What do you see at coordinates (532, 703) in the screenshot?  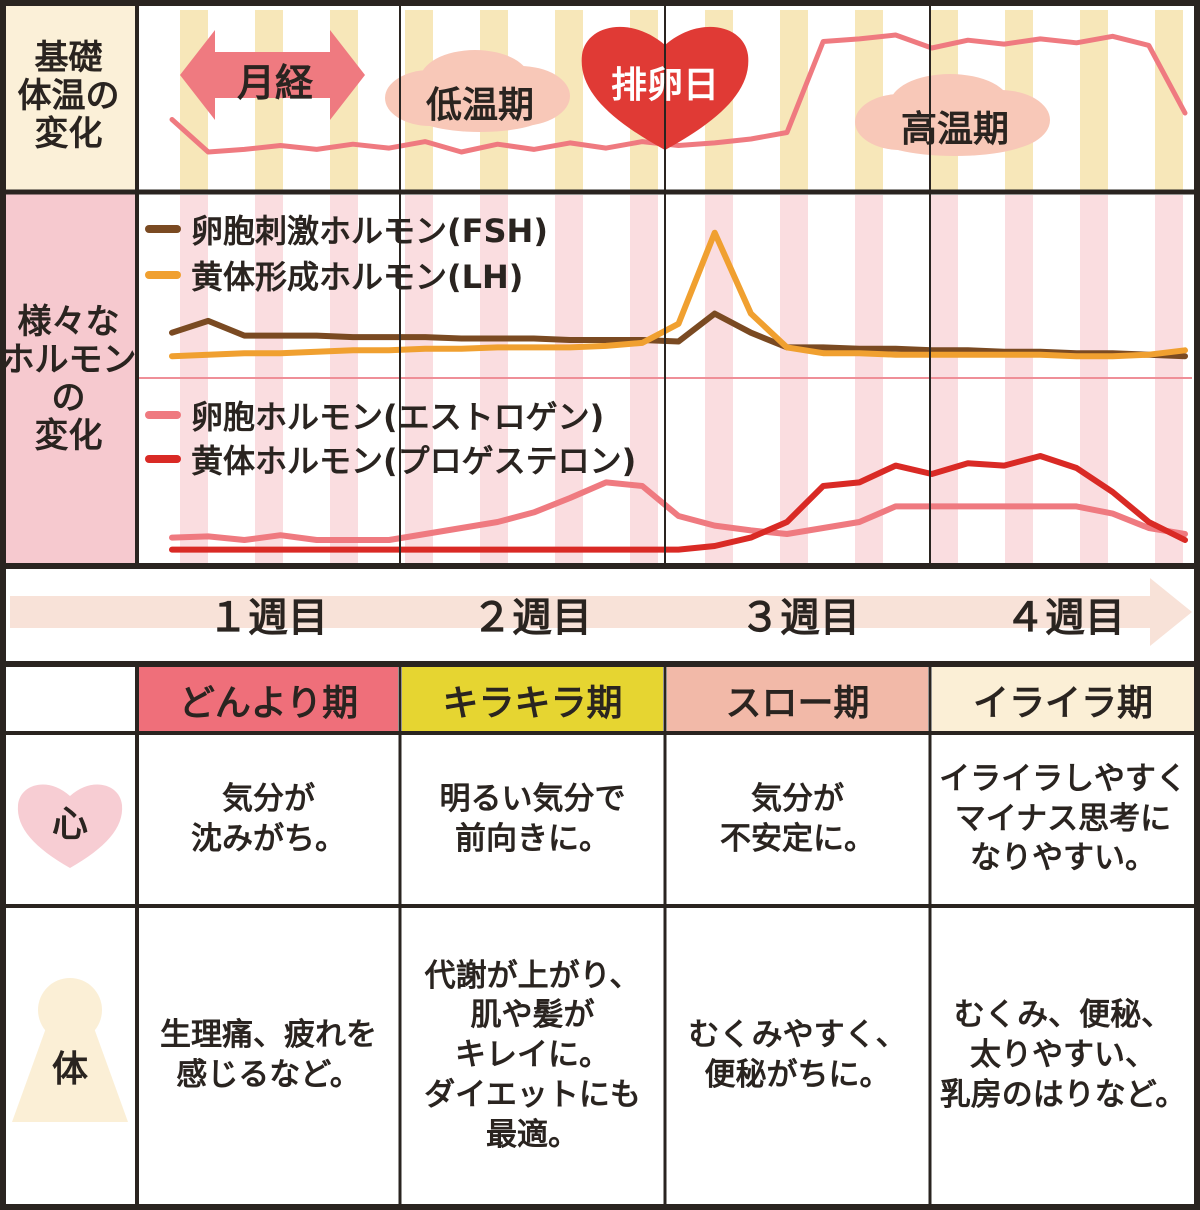 I see `phase-2-header: キラキラ期` at bounding box center [532, 703].